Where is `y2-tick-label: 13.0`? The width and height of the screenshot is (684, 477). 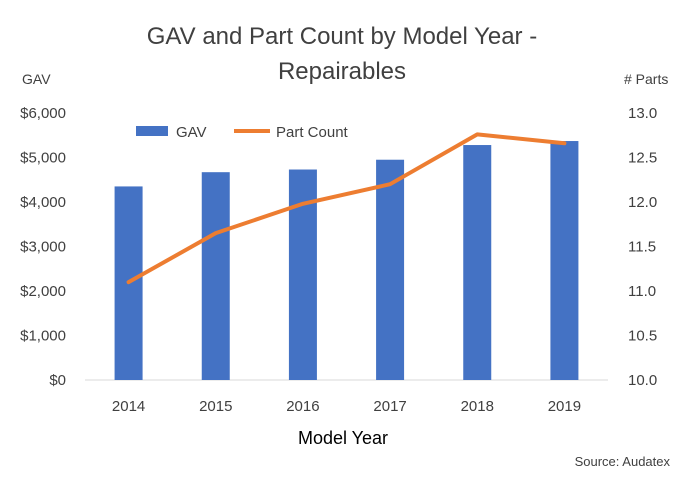
y2-tick-label: 13.0 is located at coordinates (642, 113).